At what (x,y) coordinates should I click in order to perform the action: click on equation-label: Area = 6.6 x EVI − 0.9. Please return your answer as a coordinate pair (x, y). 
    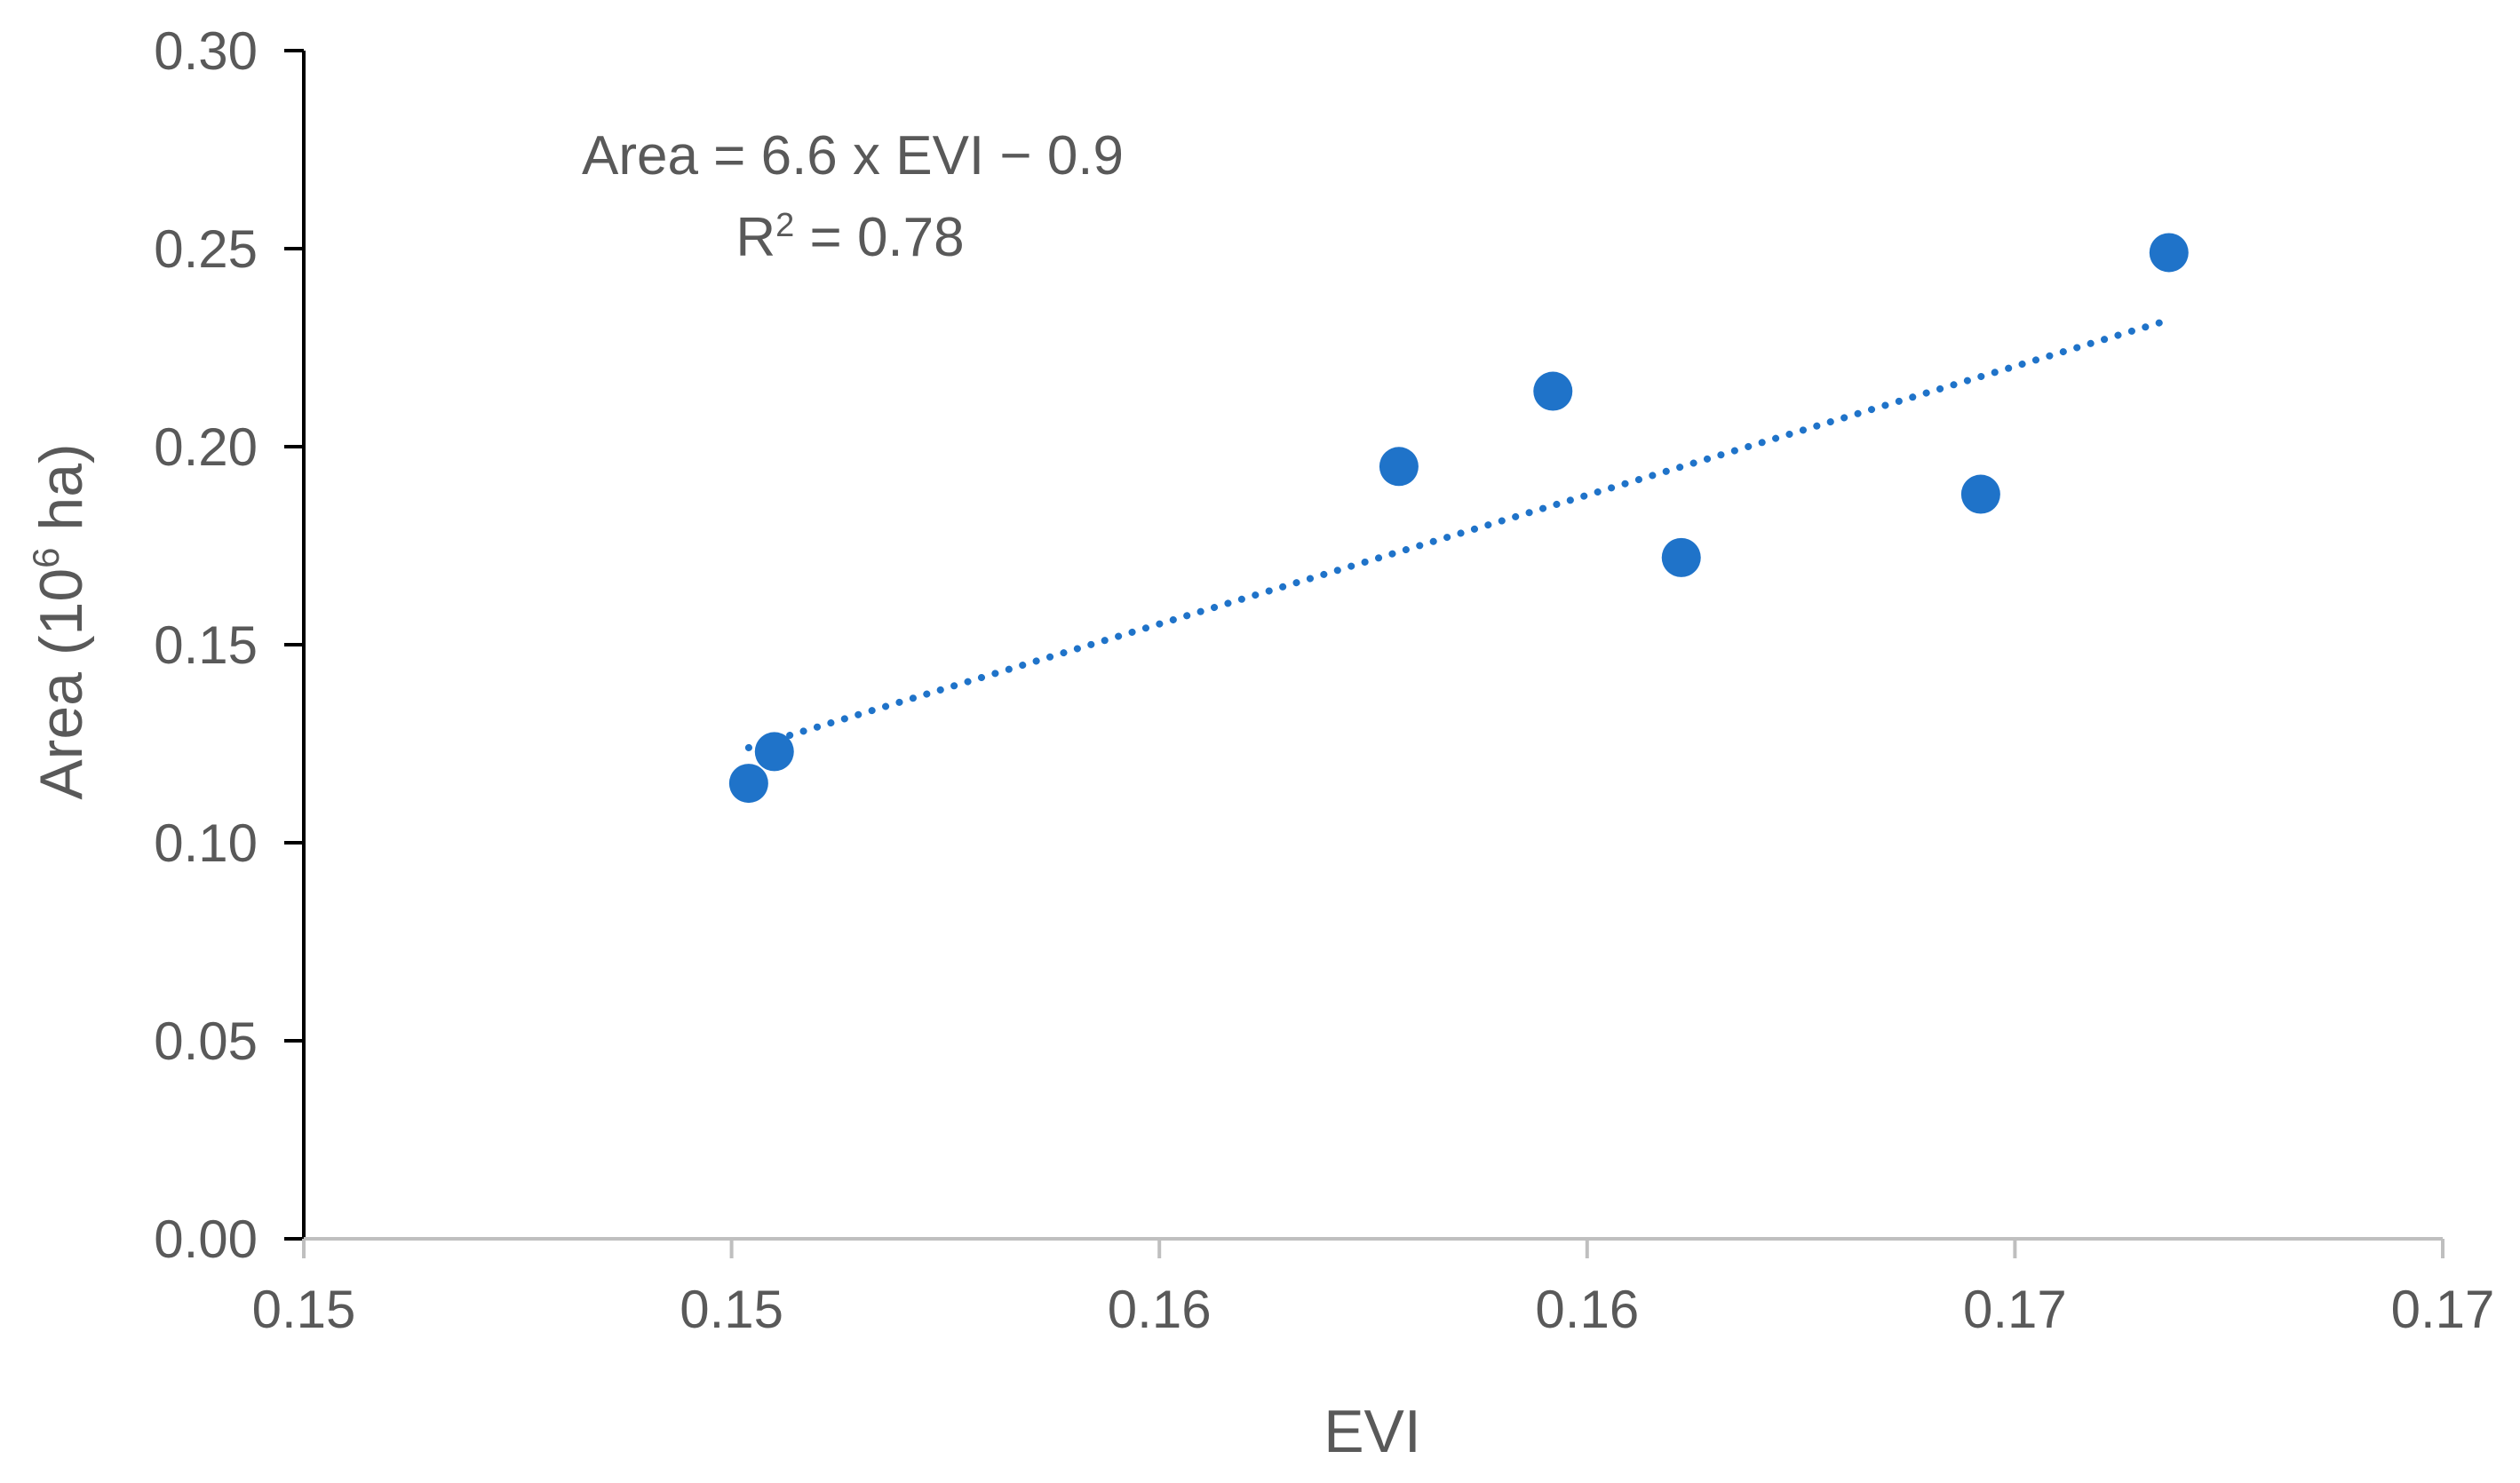
    Looking at the image, I should click on (853, 155).